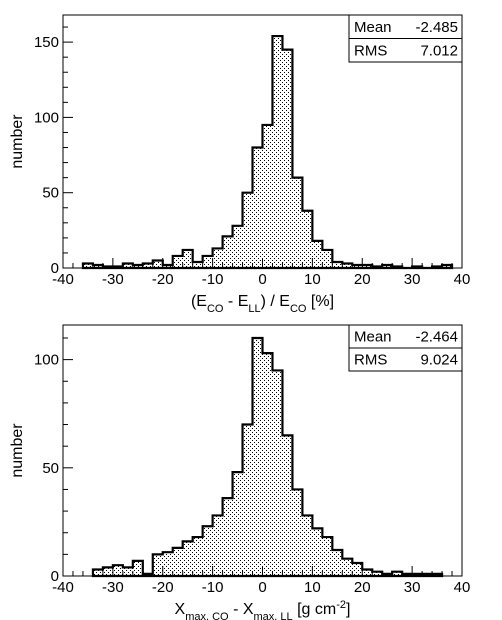 The image size is (502, 620). What do you see at coordinates (46, 42) in the screenshot?
I see `y-tick-label: 150` at bounding box center [46, 42].